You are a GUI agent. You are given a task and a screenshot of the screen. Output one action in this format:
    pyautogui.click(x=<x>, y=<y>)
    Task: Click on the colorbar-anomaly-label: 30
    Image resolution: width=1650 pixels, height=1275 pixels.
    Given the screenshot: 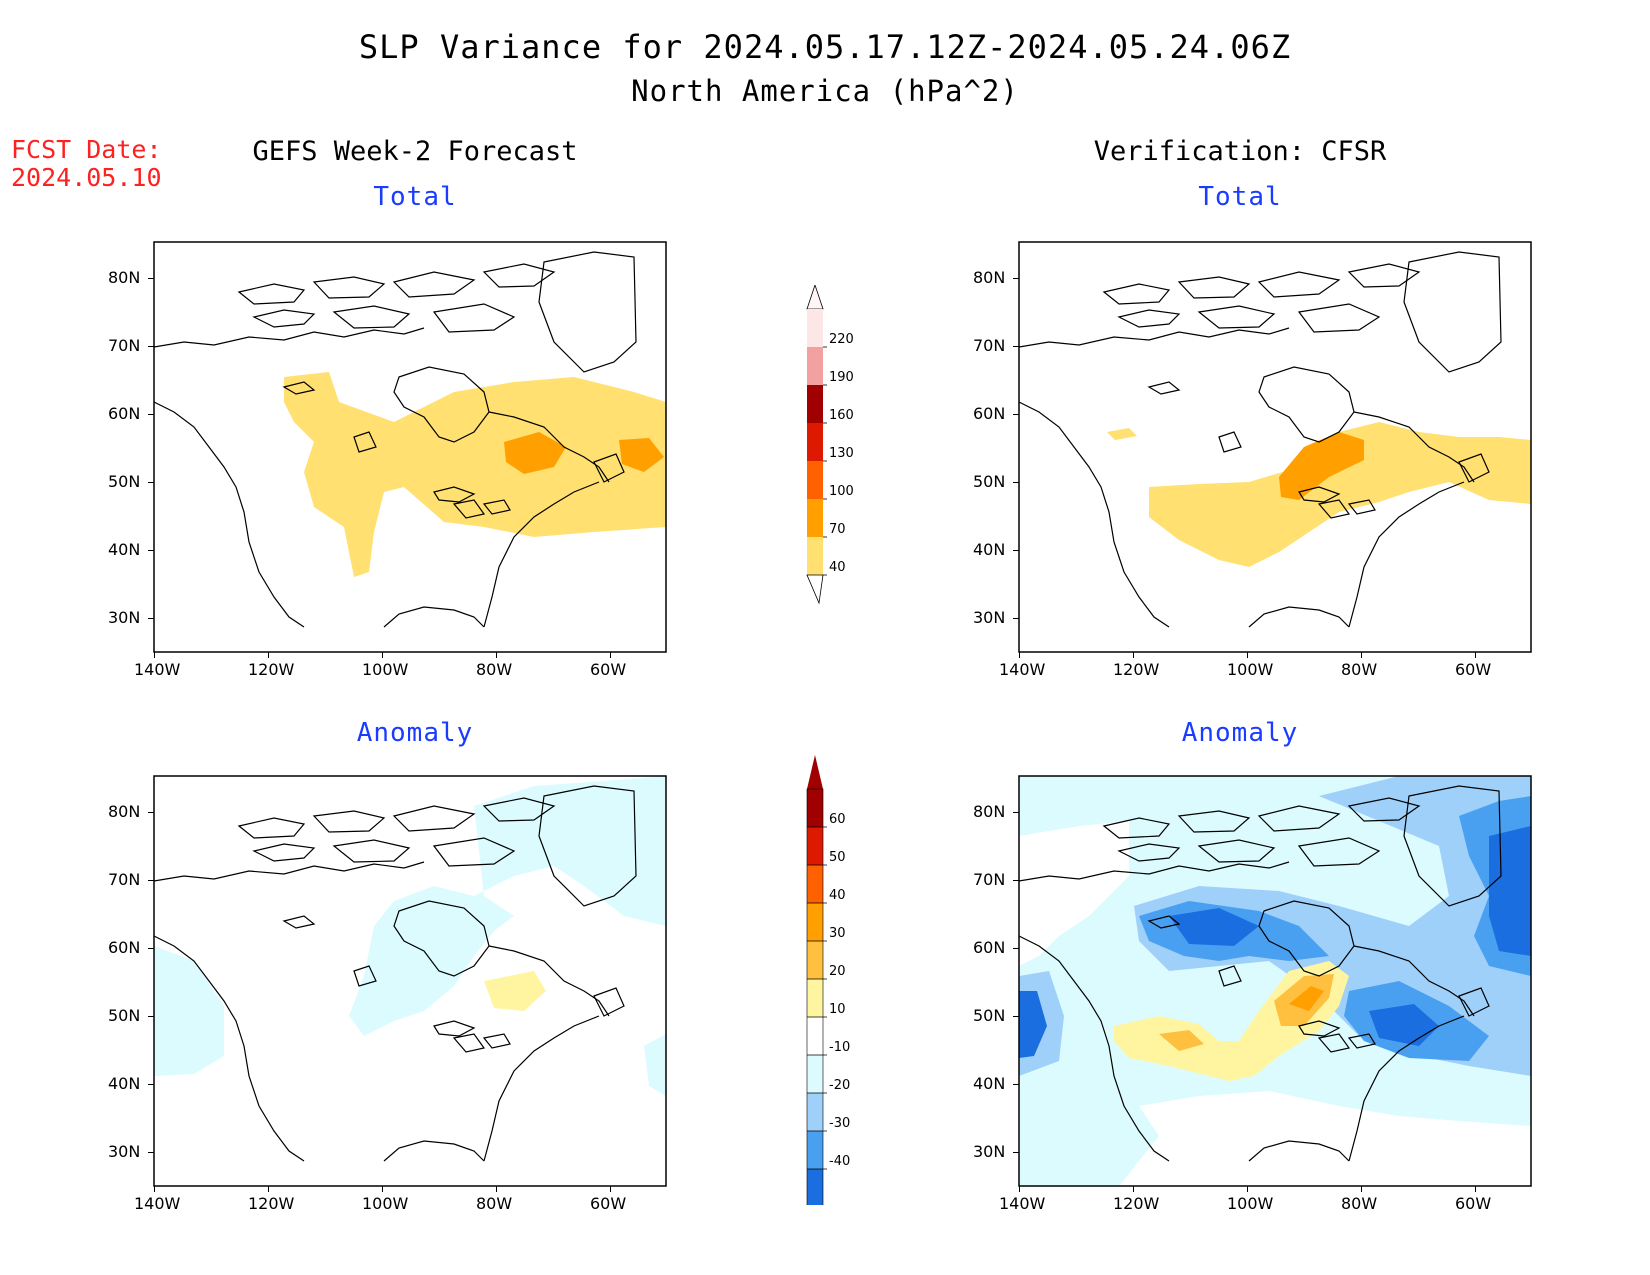 What is the action you would take?
    pyautogui.click(x=837, y=933)
    